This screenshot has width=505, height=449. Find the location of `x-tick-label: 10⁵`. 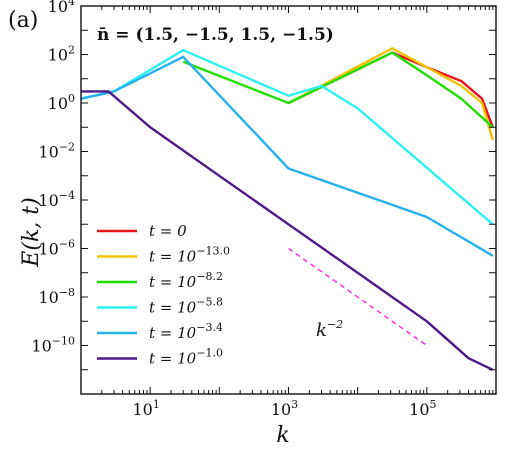

x-tick-label: 10⁵ is located at coordinates (422, 408).